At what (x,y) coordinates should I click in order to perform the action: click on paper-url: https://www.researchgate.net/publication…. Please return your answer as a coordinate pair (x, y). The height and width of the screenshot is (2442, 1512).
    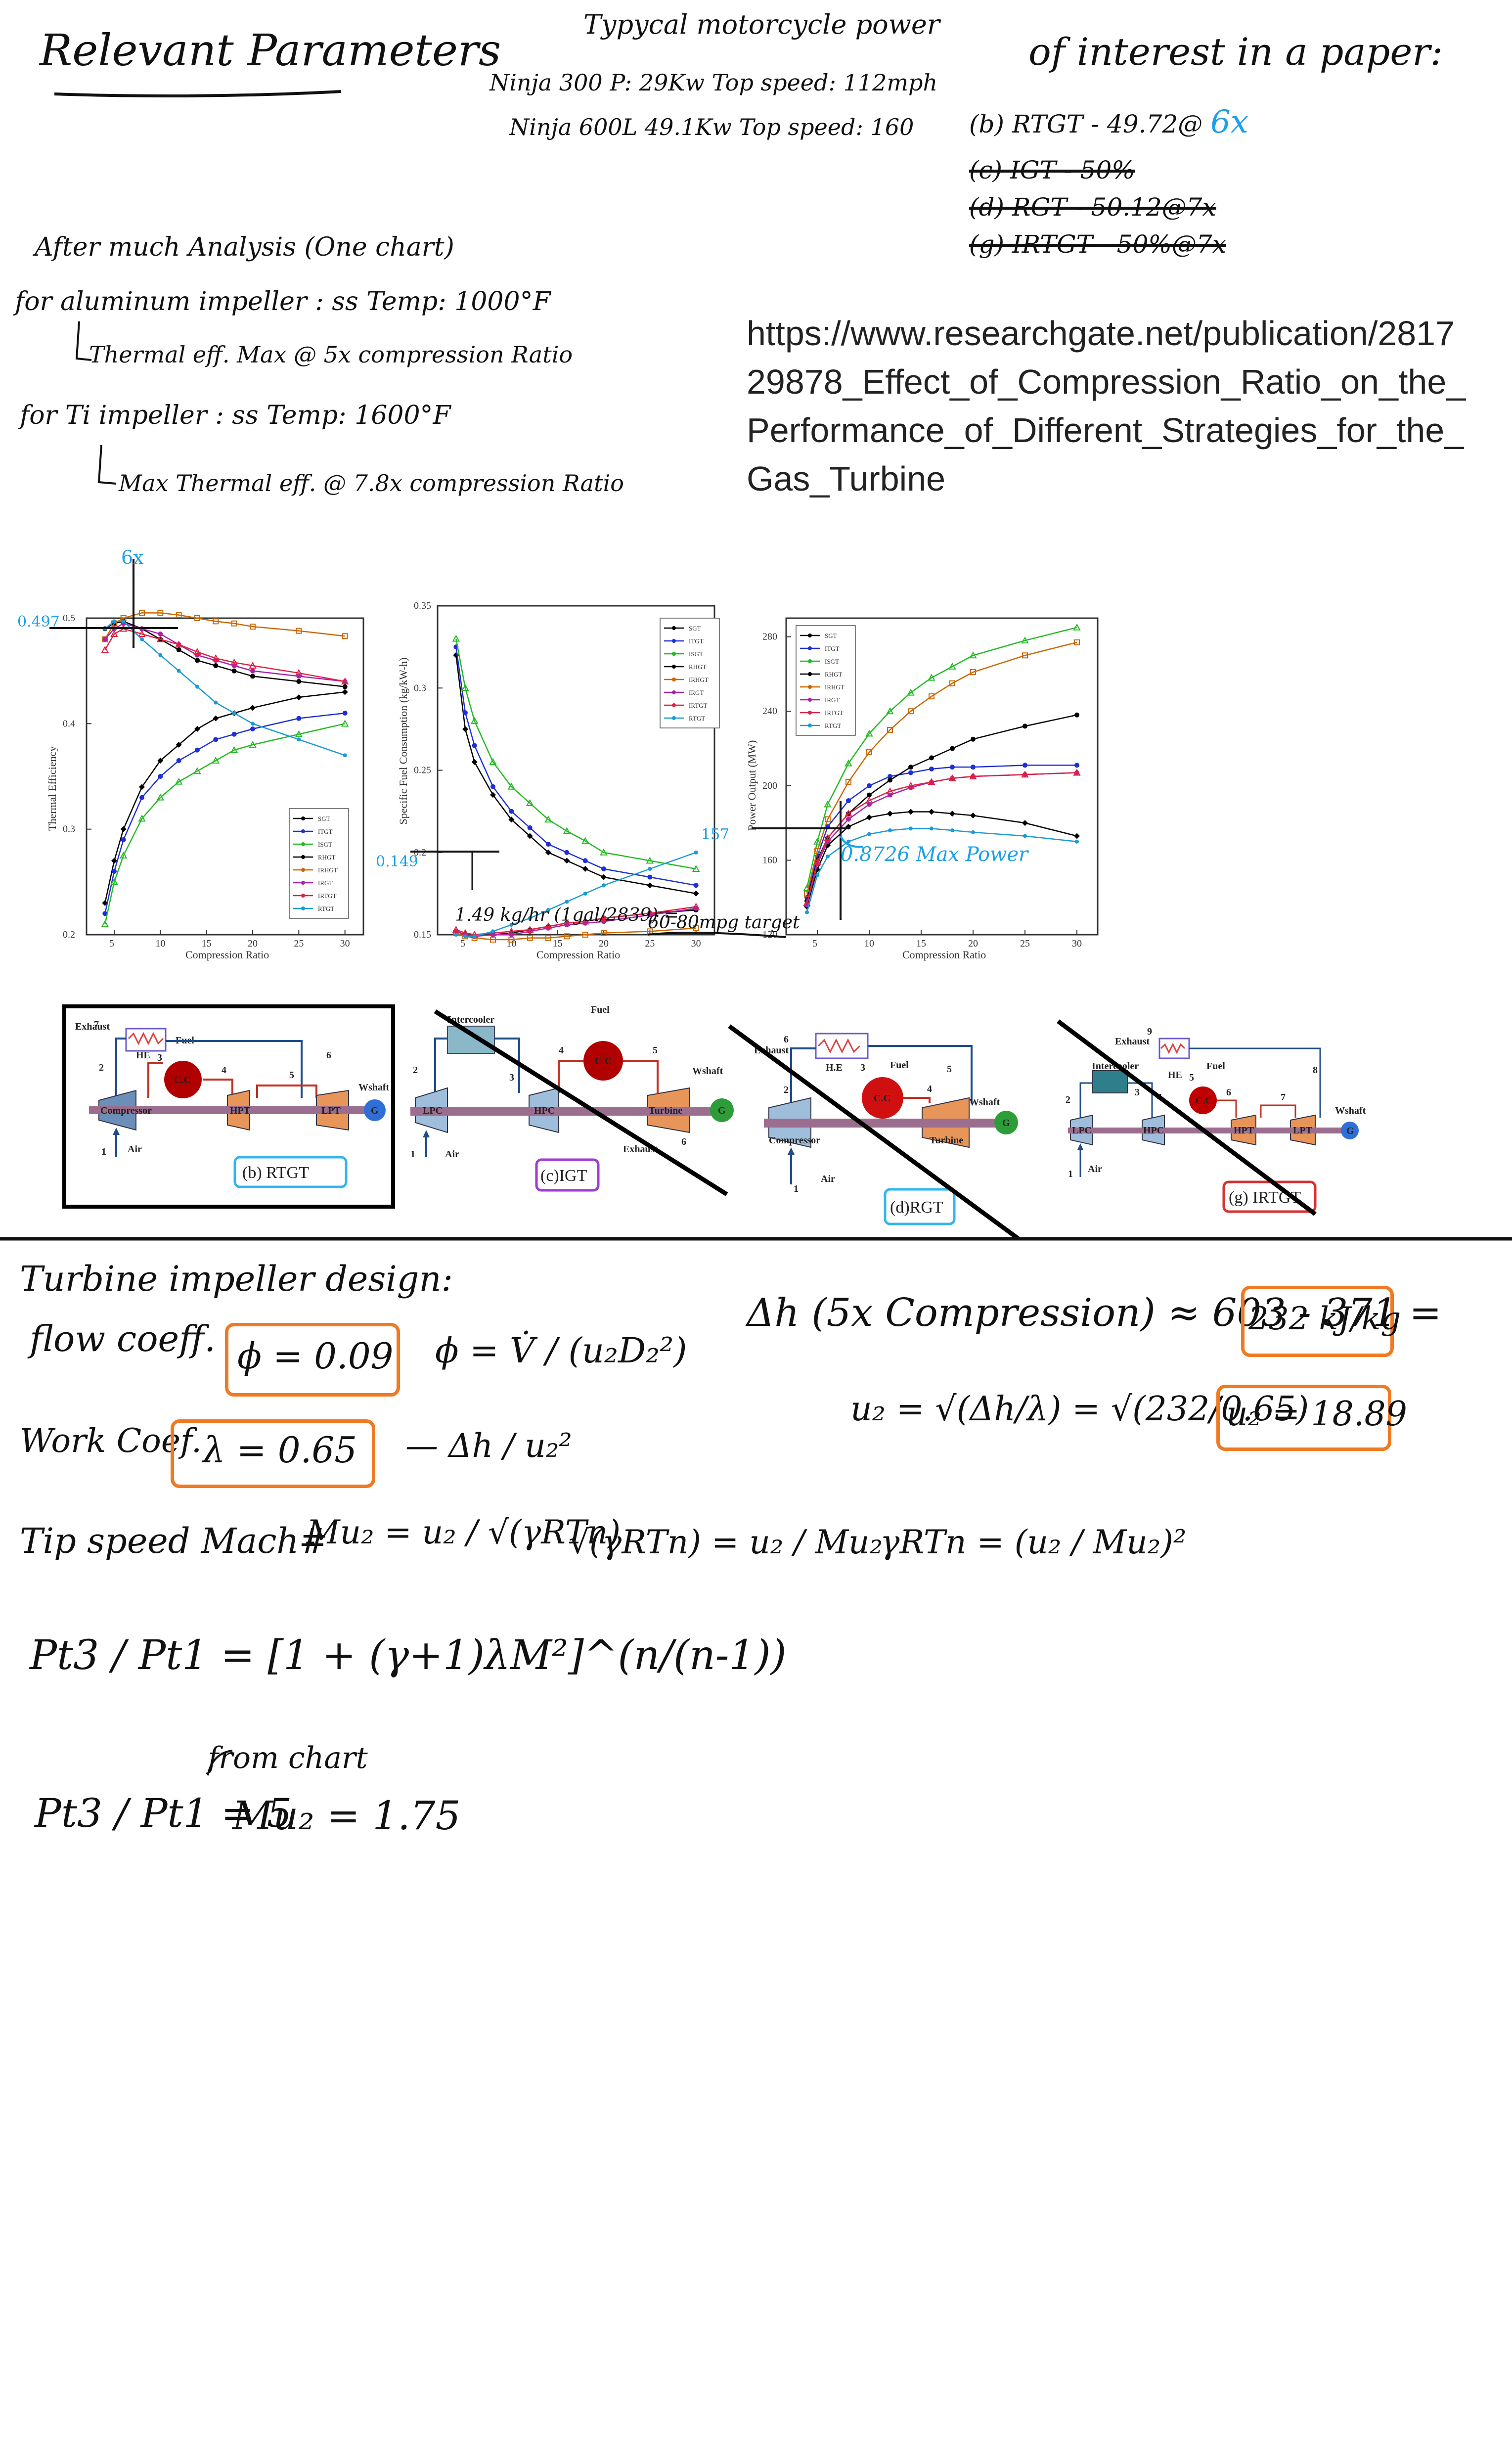
    Looking at the image, I should click on (1106, 406).